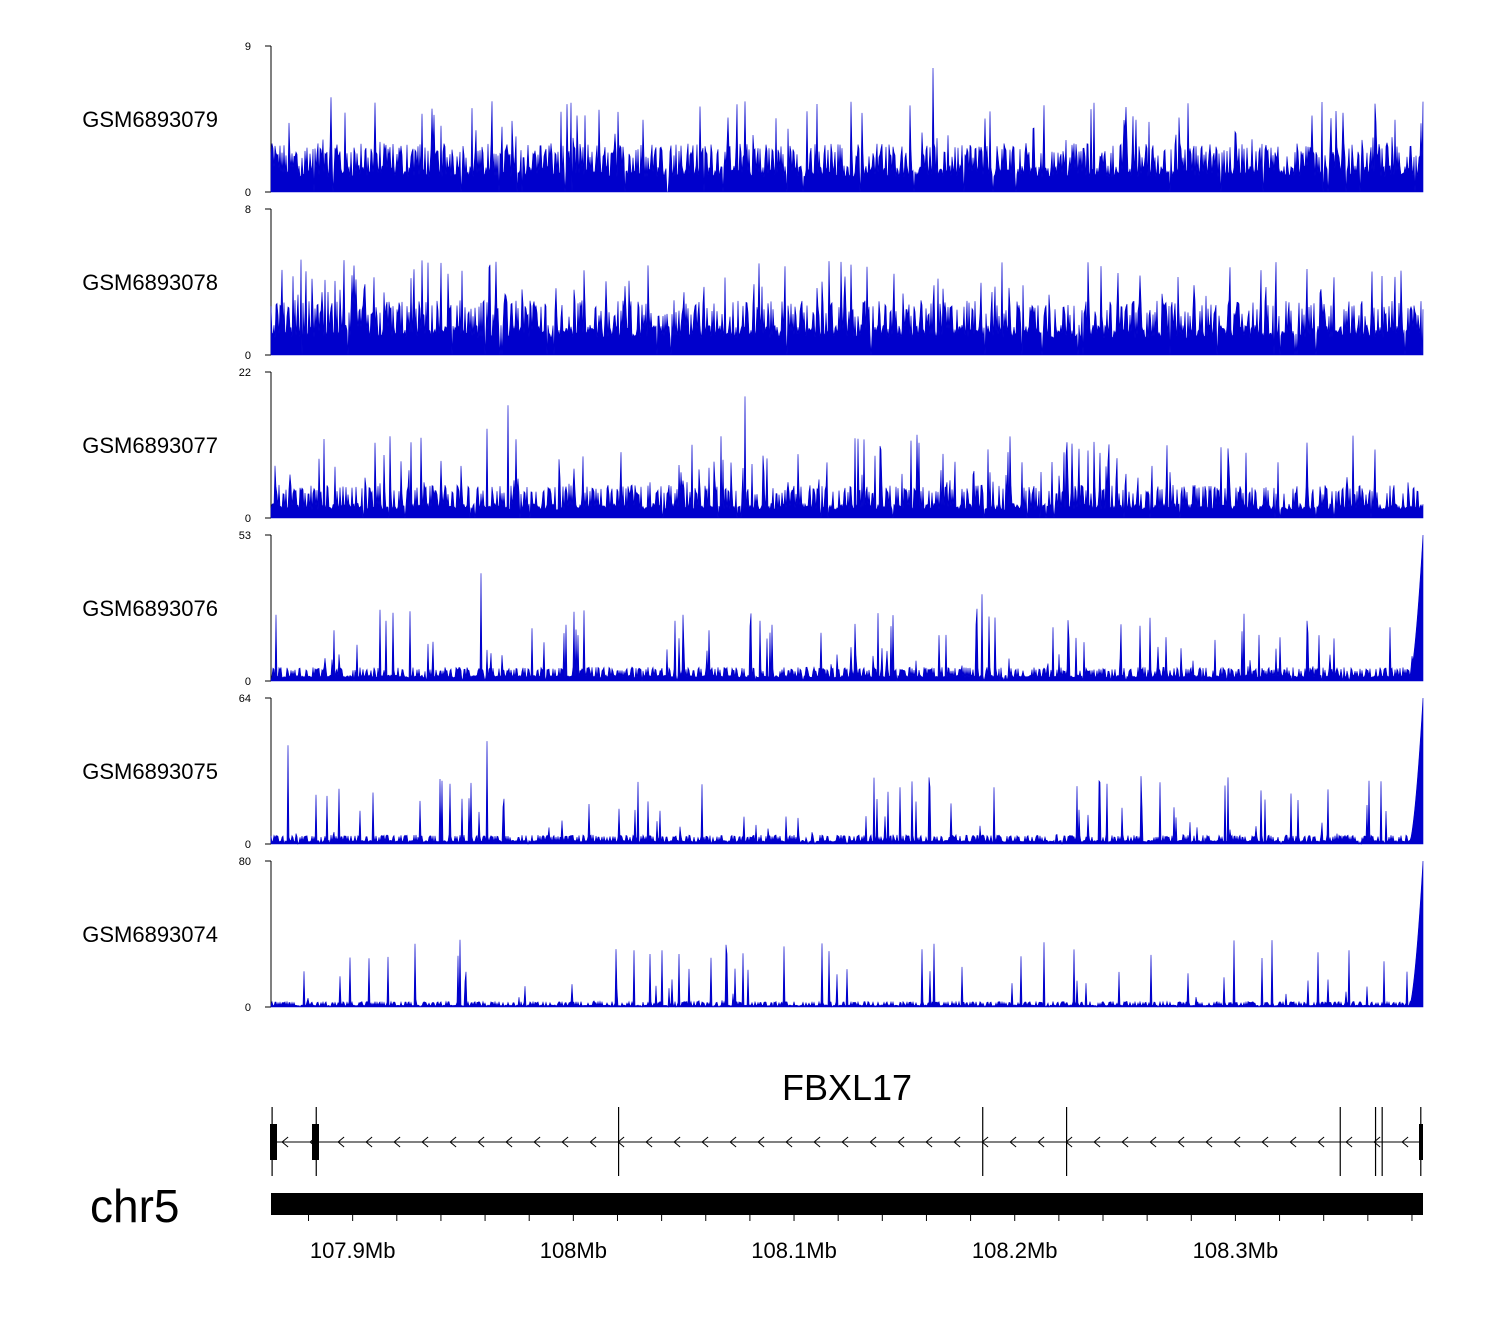 The width and height of the screenshot is (1500, 1320). I want to click on axis-tick-label: 108.1Mb, so click(794, 1250).